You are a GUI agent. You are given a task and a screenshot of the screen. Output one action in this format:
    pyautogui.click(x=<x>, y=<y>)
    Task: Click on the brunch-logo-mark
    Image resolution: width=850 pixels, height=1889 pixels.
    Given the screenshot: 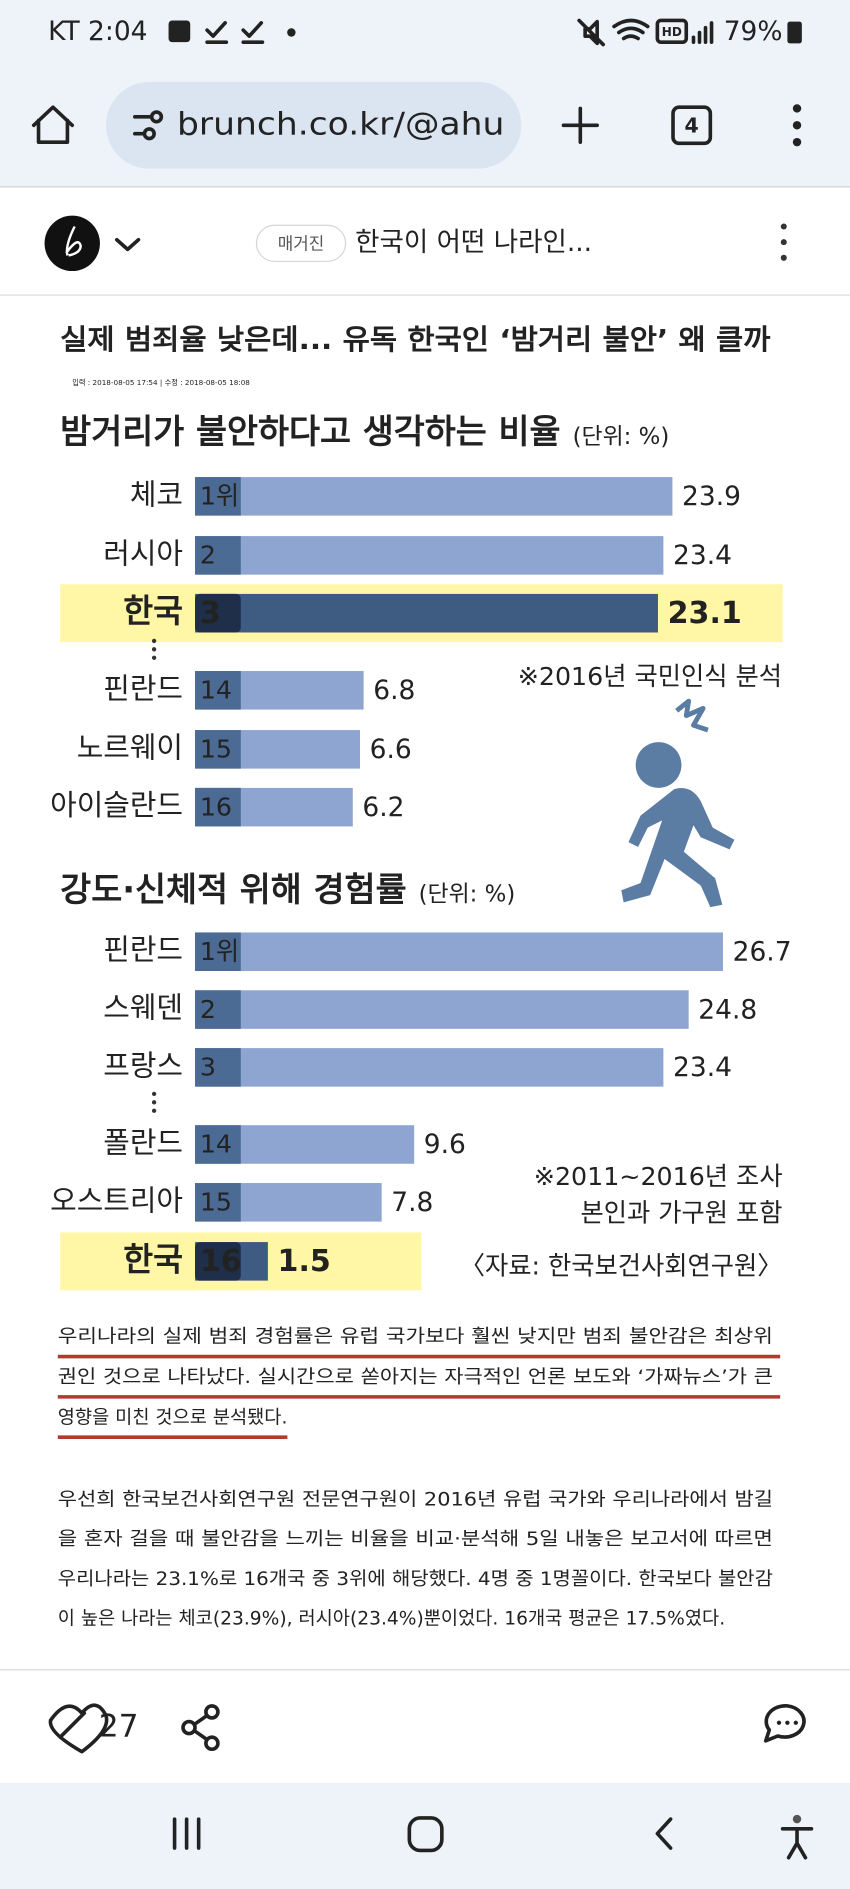 What is the action you would take?
    pyautogui.click(x=73, y=241)
    